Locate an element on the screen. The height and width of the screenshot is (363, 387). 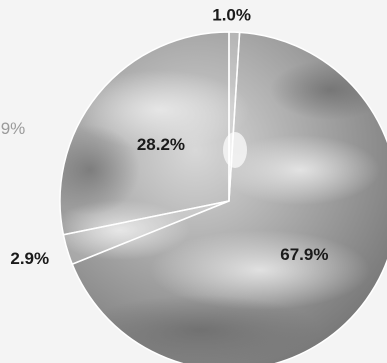
pie-slice-label: 1.0% is located at coordinates (231, 14).